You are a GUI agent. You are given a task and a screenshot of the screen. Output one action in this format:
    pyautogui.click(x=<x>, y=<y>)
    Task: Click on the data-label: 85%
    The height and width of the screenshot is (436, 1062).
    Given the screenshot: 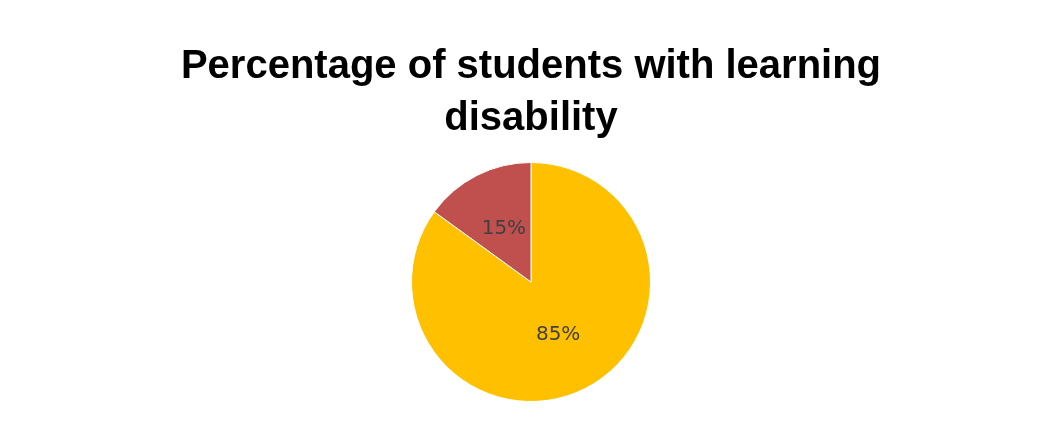 What is the action you would take?
    pyautogui.click(x=558, y=333)
    